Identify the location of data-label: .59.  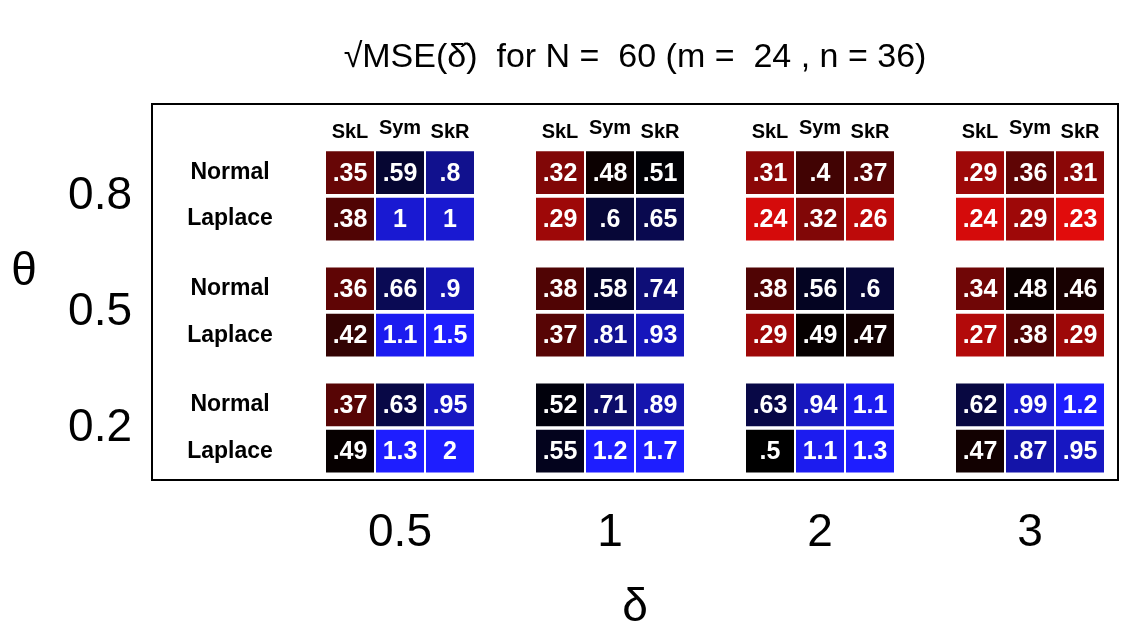
(400, 171).